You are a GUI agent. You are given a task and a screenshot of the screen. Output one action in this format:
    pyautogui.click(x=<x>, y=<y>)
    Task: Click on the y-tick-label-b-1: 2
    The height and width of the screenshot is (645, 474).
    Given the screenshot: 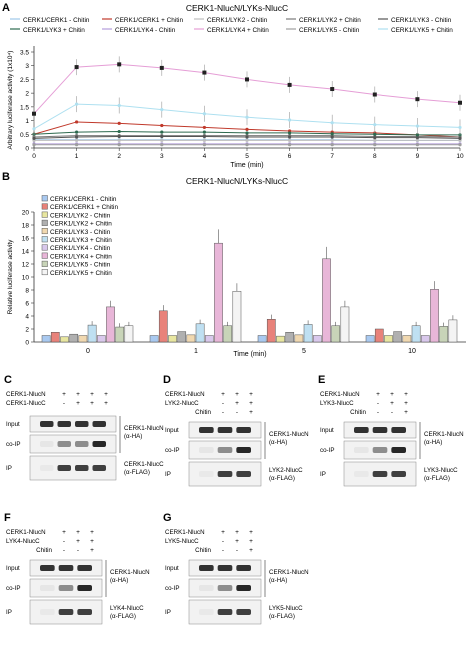 What is the action you would take?
    pyautogui.click(x=27, y=330)
    